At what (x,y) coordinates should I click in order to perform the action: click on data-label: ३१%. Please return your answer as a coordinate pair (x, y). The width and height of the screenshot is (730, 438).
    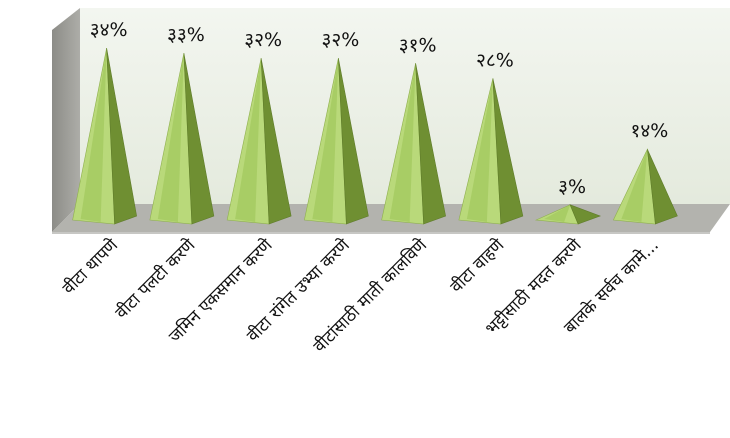
    Looking at the image, I should click on (418, 45).